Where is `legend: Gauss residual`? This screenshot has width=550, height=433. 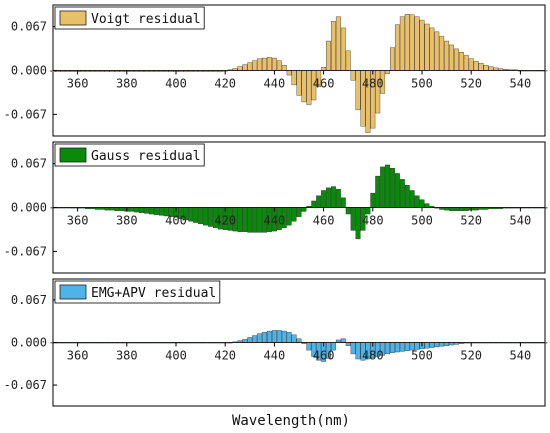 legend: Gauss residual is located at coordinates (129, 155).